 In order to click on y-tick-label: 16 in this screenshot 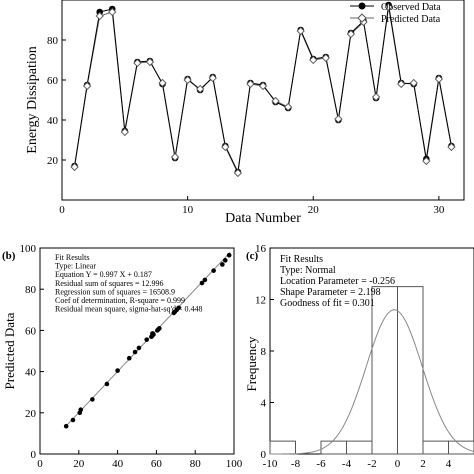, I will do `click(261, 249)`.